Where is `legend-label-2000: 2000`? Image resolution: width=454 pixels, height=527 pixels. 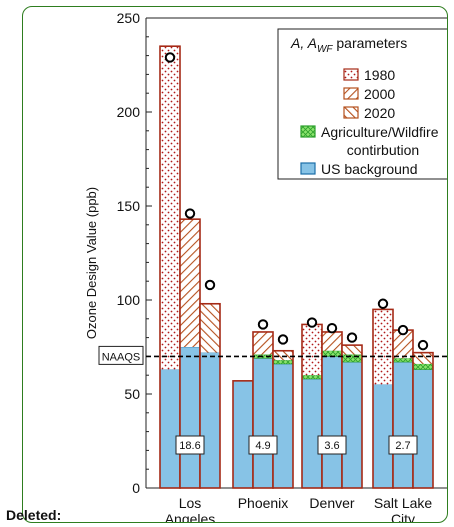
legend-label-2000: 2000 is located at coordinates (379, 94).